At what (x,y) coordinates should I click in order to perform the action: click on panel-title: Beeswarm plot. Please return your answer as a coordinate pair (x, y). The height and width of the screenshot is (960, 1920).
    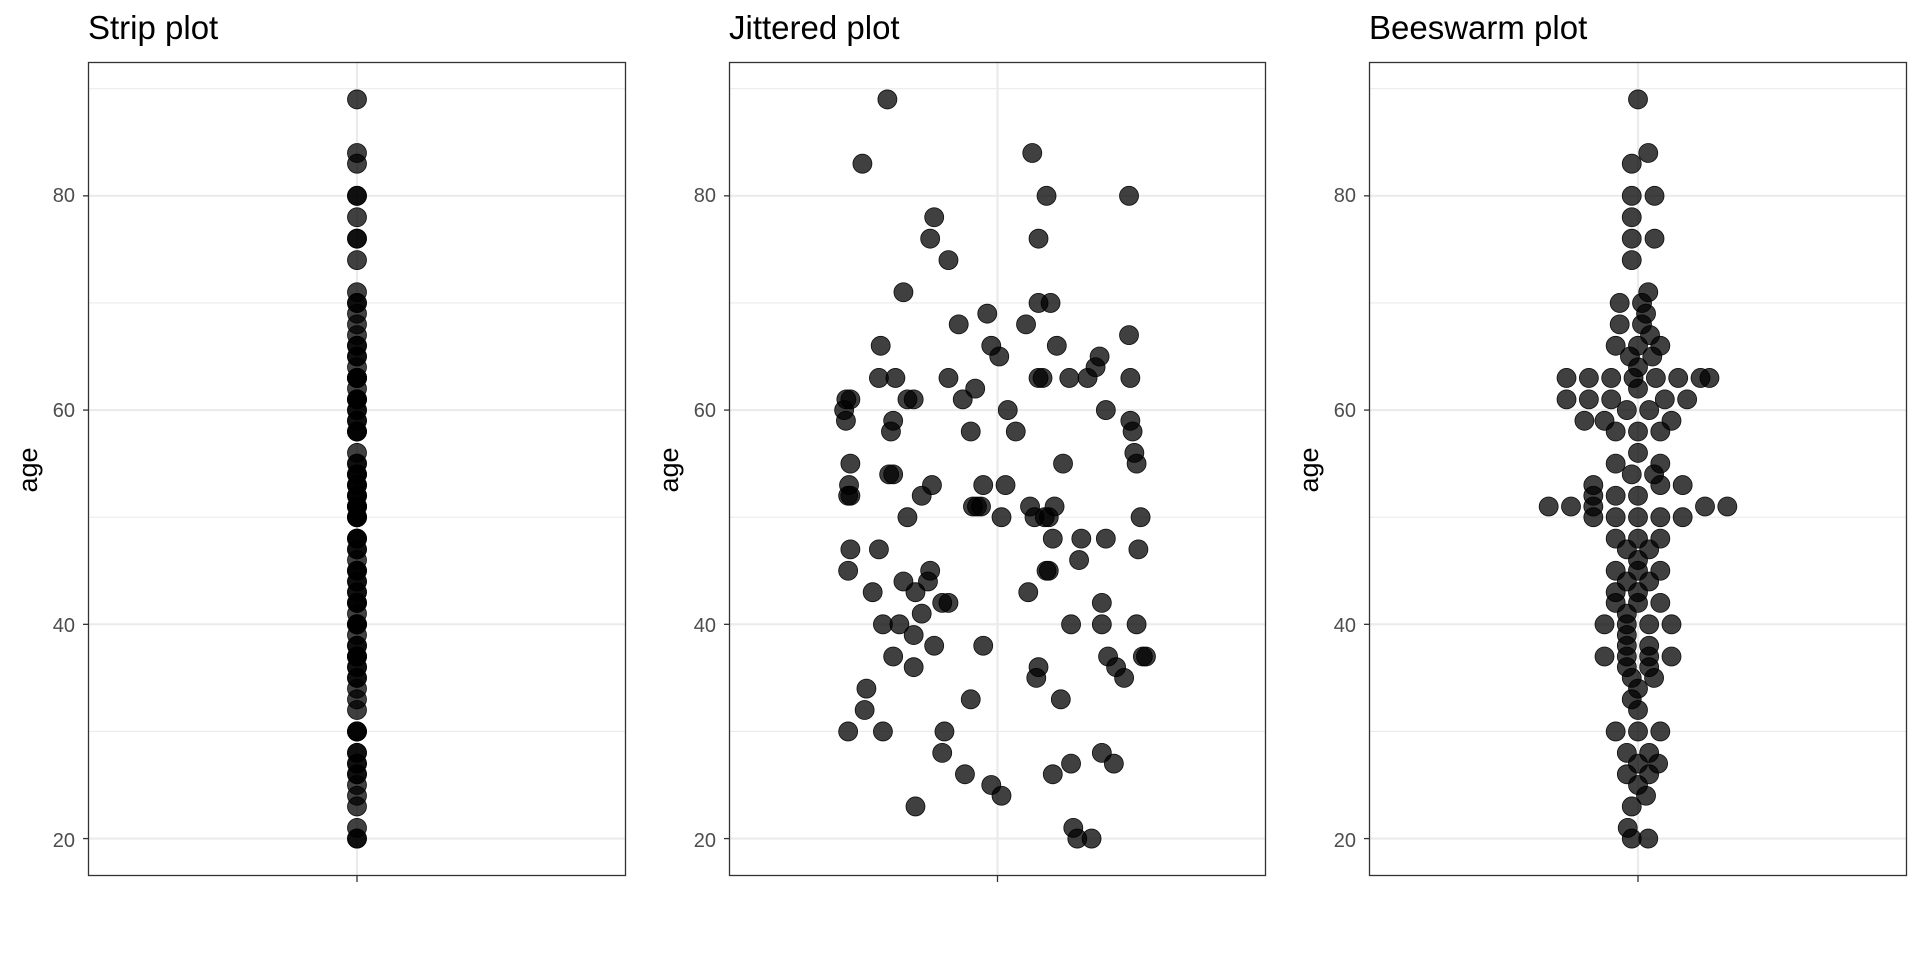
    Looking at the image, I should click on (1478, 27).